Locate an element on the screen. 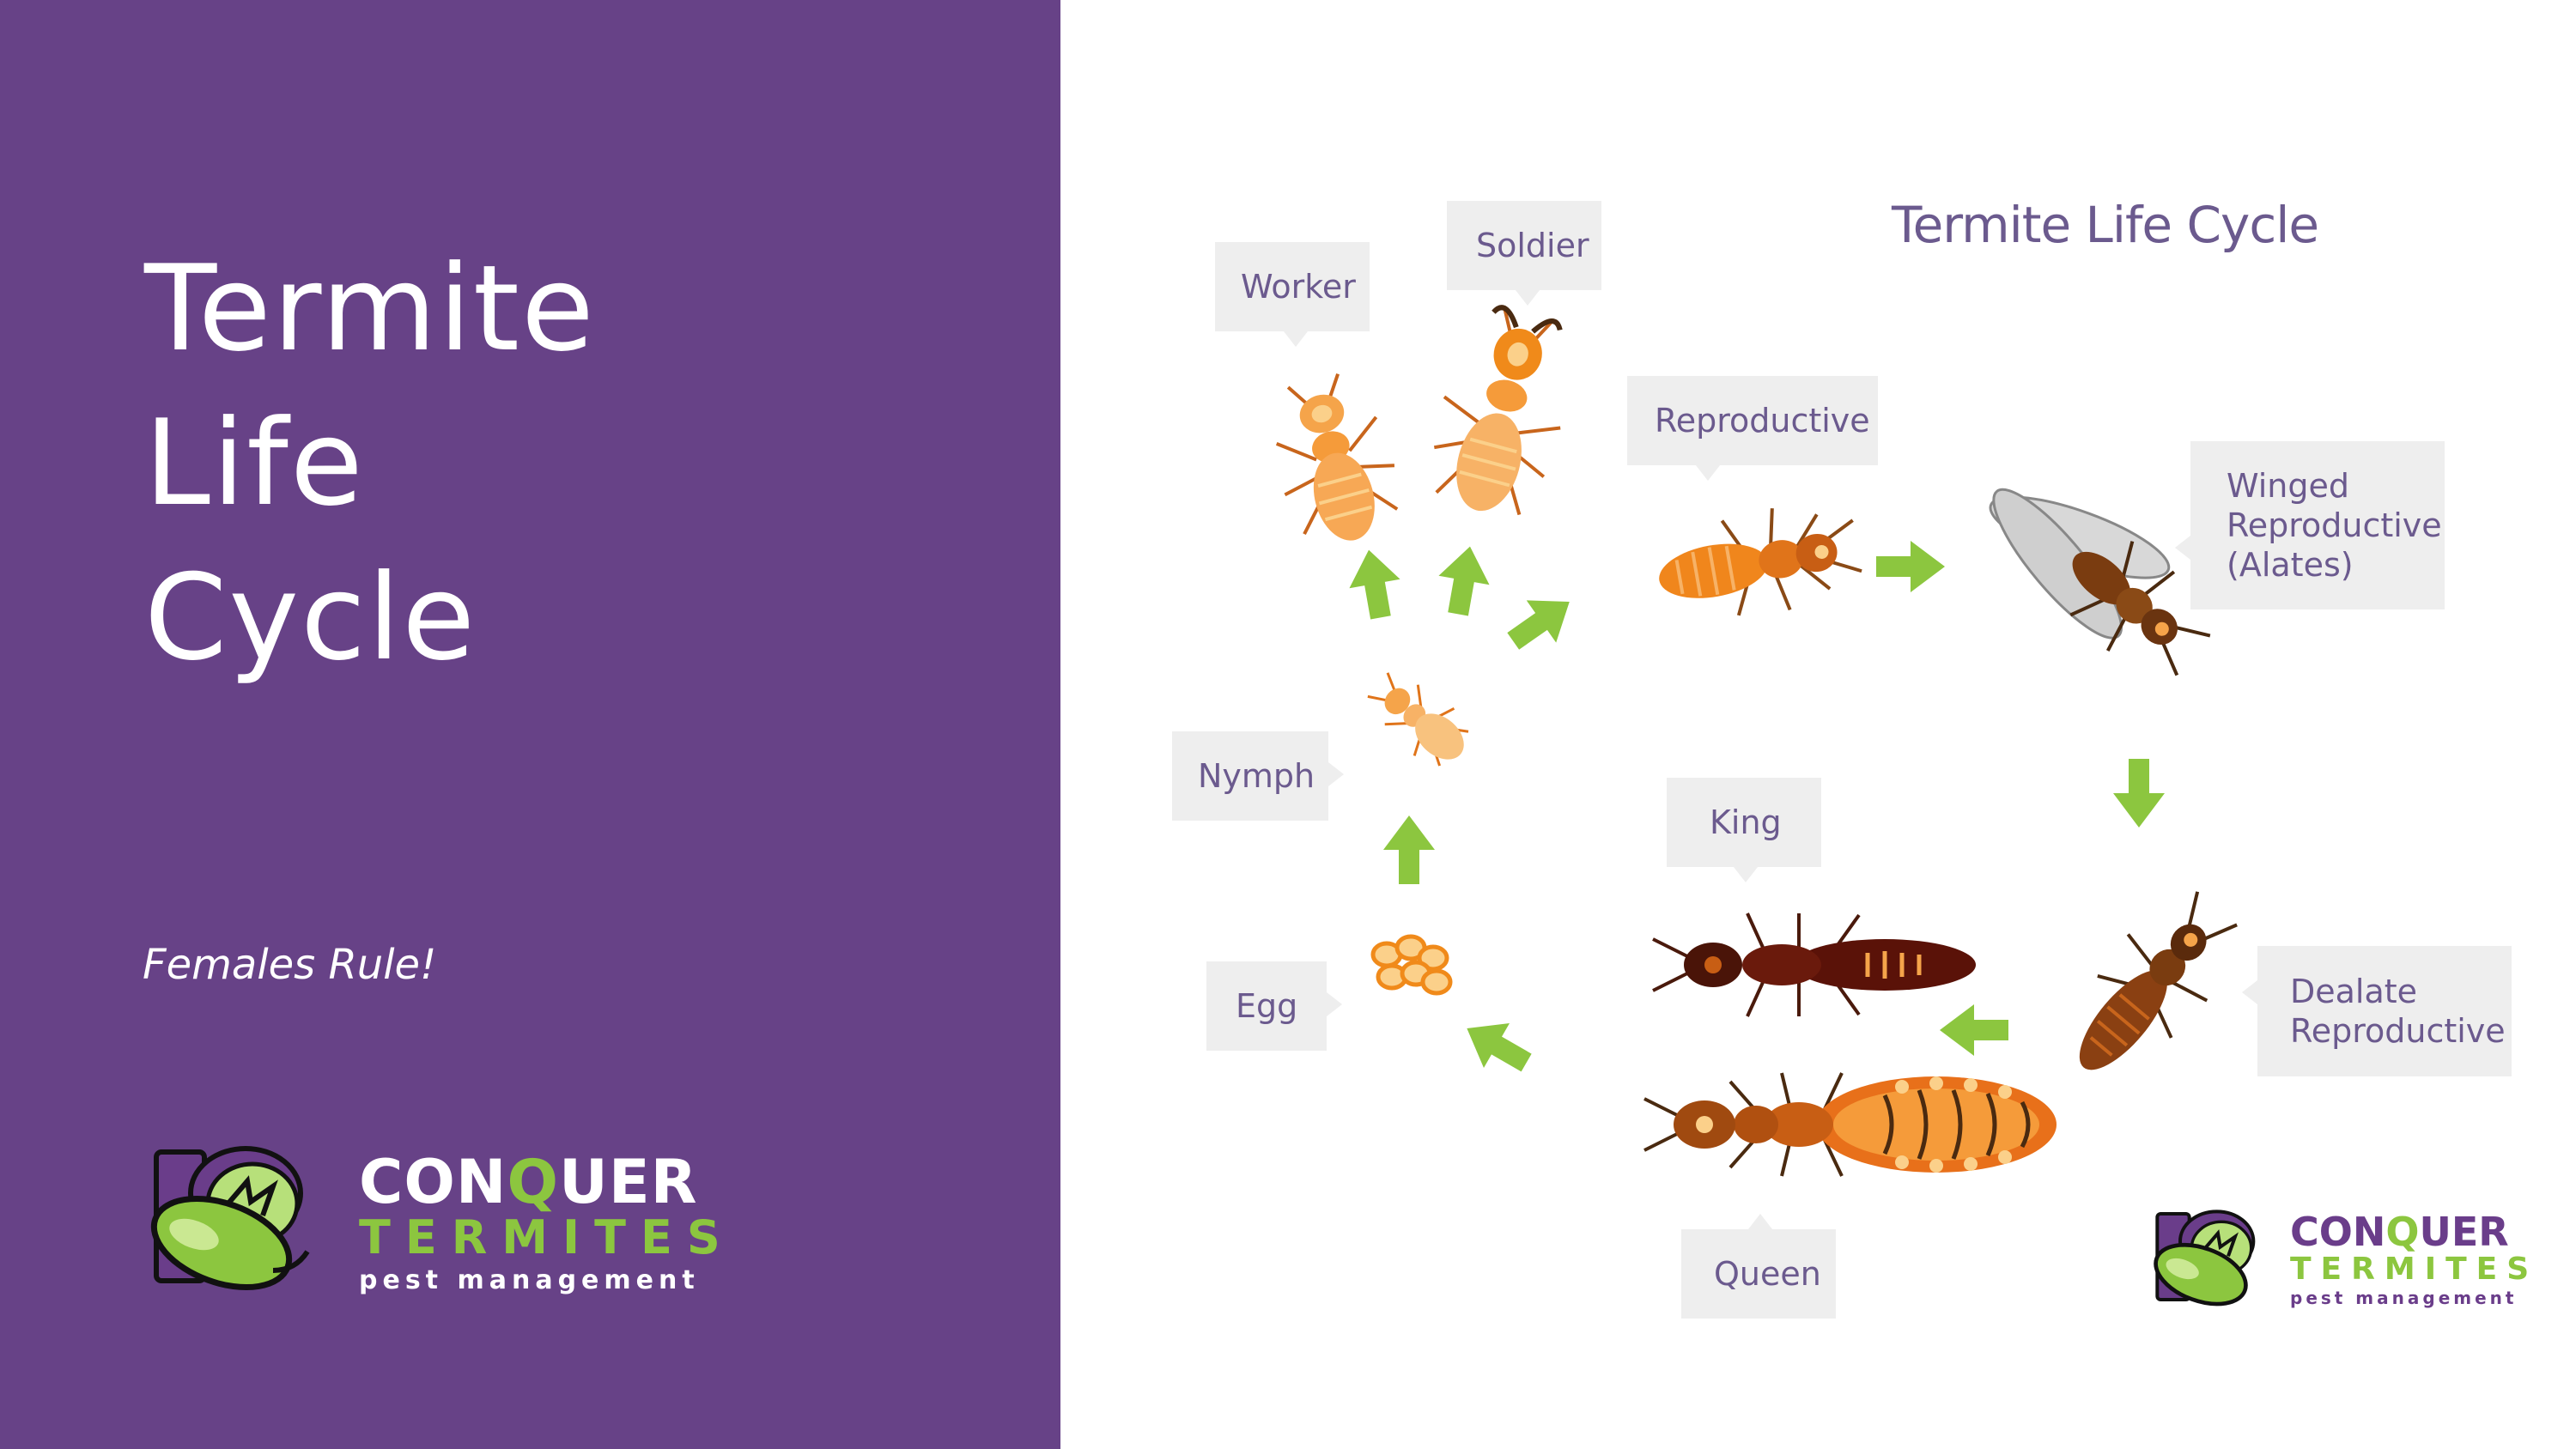 The height and width of the screenshot is (1449, 2576). logo-small-conquer-q: Q is located at coordinates (2402, 1232).